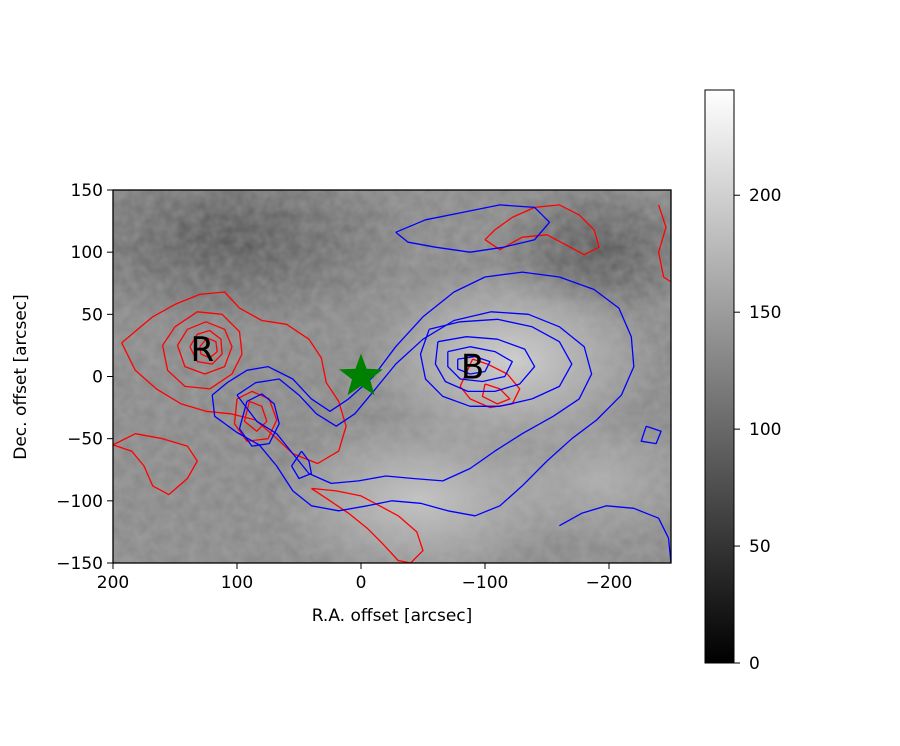 The image size is (900, 746). What do you see at coordinates (92, 315) in the screenshot?
I see `y-tick-label: 50` at bounding box center [92, 315].